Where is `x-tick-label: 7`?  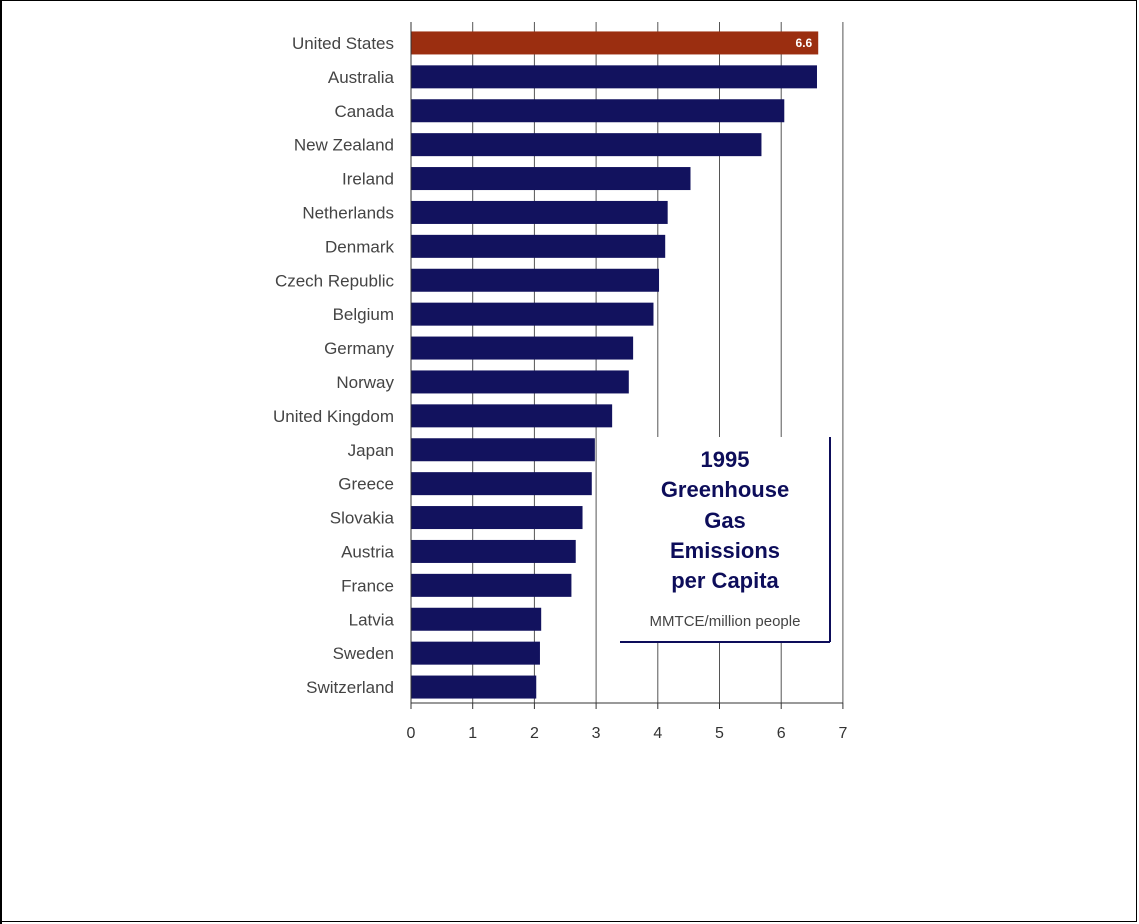
x-tick-label: 7 is located at coordinates (842, 733).